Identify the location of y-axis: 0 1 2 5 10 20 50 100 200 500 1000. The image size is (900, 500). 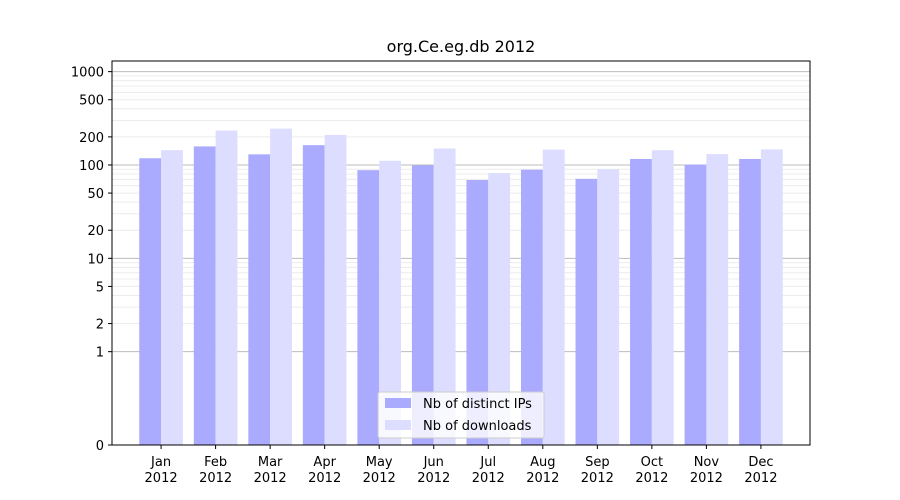
(91, 260).